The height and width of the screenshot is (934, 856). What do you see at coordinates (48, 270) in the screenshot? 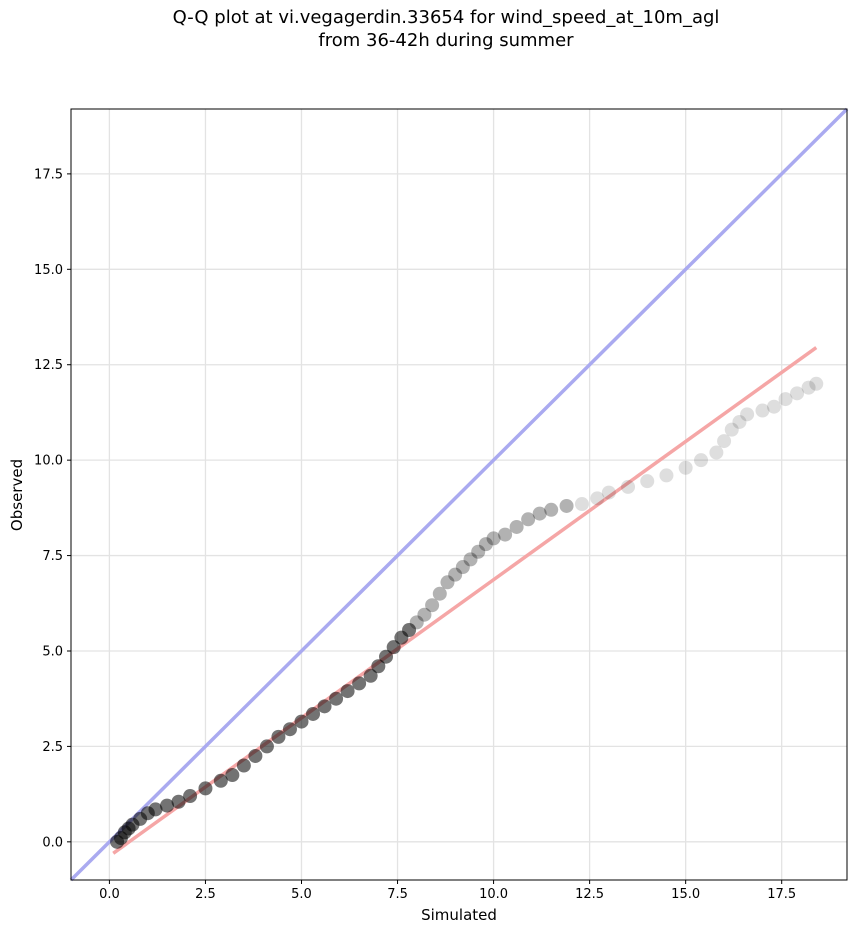
I see `y-tick-label: 15.0` at bounding box center [48, 270].